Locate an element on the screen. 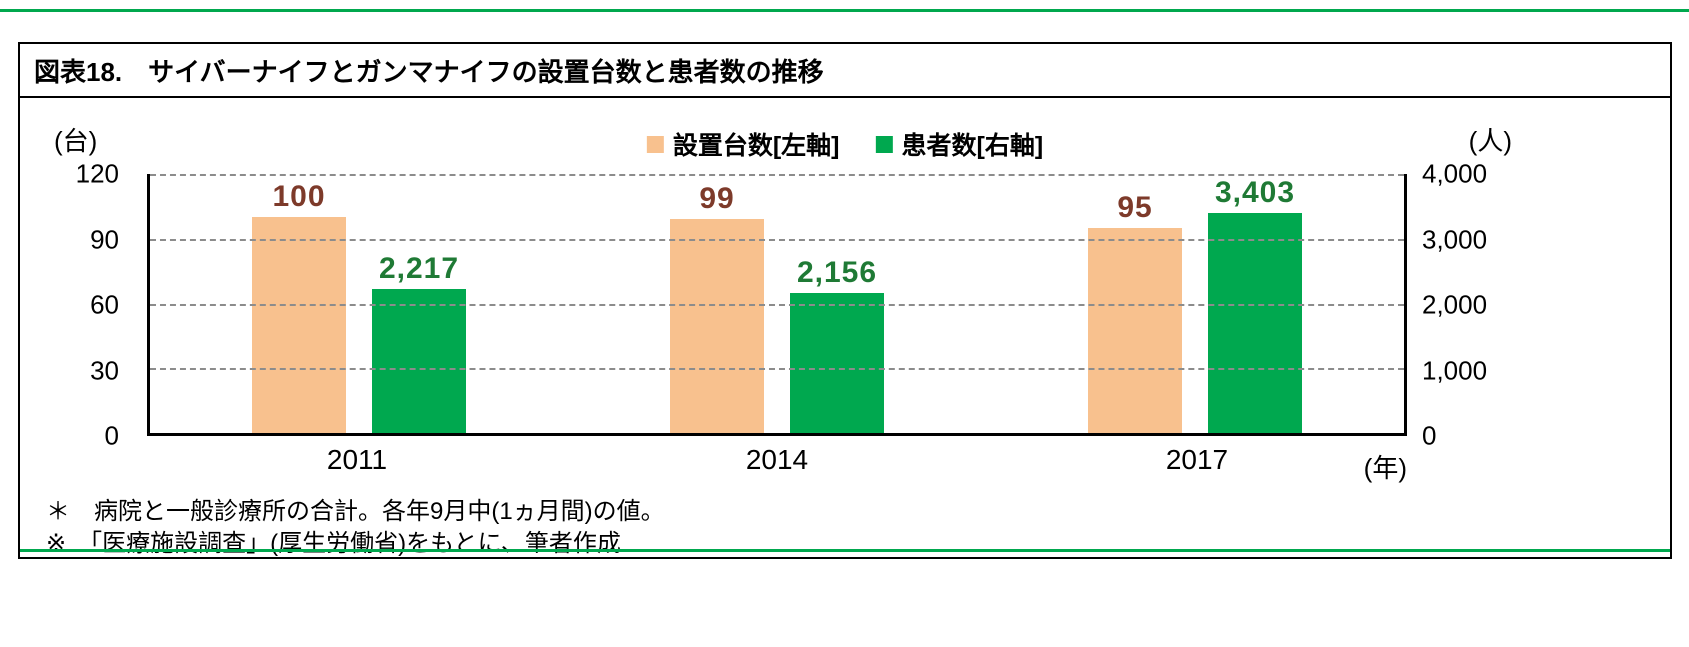 The width and height of the screenshot is (1689, 647). axis-tick: 30 is located at coordinates (104, 370).